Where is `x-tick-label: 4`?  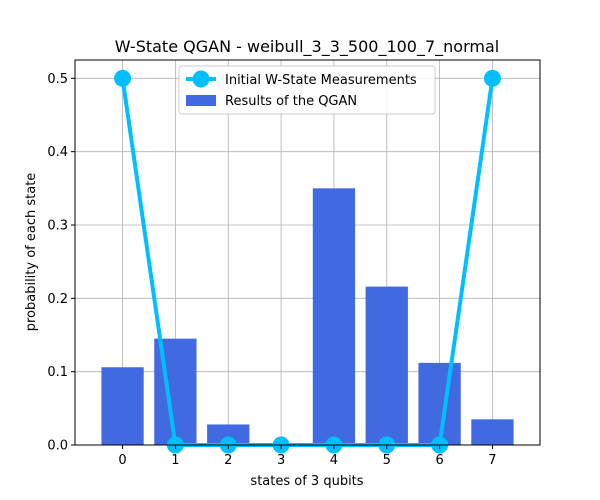
x-tick-label: 4 is located at coordinates (334, 460).